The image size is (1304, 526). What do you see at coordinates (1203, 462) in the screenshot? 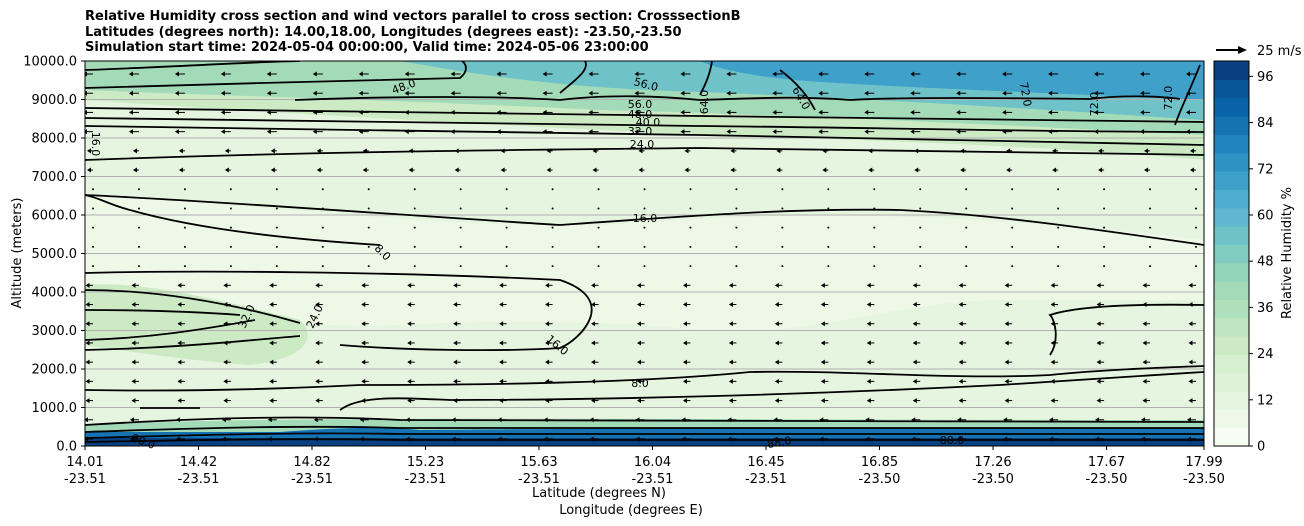
I see `x-tick-label-lat: 17.99` at bounding box center [1203, 462].